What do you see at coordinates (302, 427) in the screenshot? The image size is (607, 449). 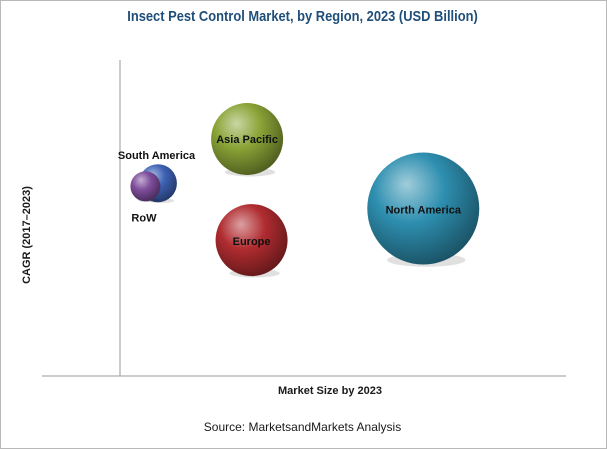 I see `source-note: Source: MarketsandMarkets Analysis` at bounding box center [302, 427].